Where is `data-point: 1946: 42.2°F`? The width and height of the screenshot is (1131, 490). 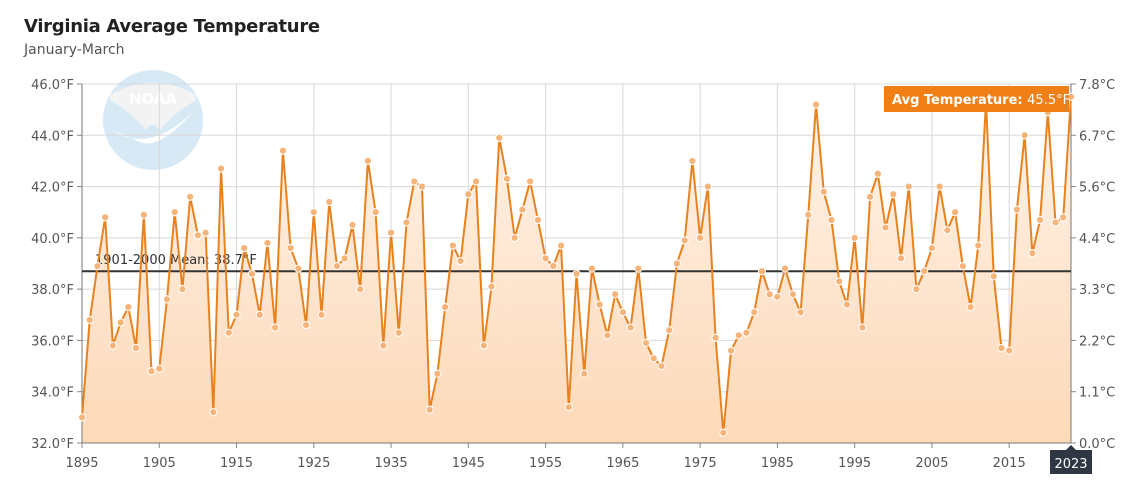
data-point: 1946: 42.2°F is located at coordinates (476, 181).